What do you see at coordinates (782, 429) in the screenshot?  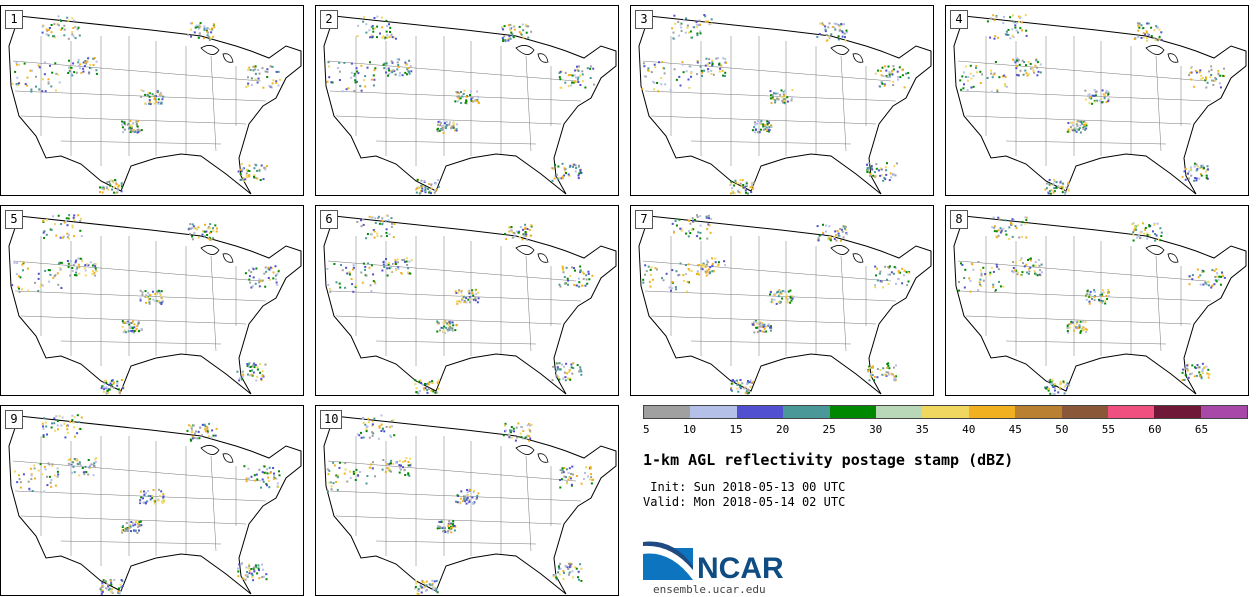 I see `colorbar-tick-label: 20` at bounding box center [782, 429].